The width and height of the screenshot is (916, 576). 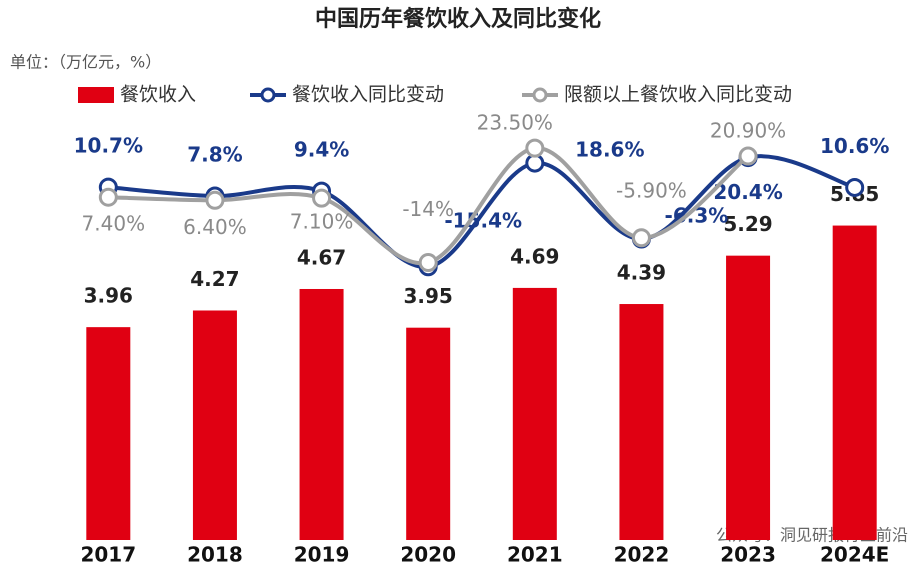 I want to click on line-value-label: 23.50%, so click(x=515, y=123).